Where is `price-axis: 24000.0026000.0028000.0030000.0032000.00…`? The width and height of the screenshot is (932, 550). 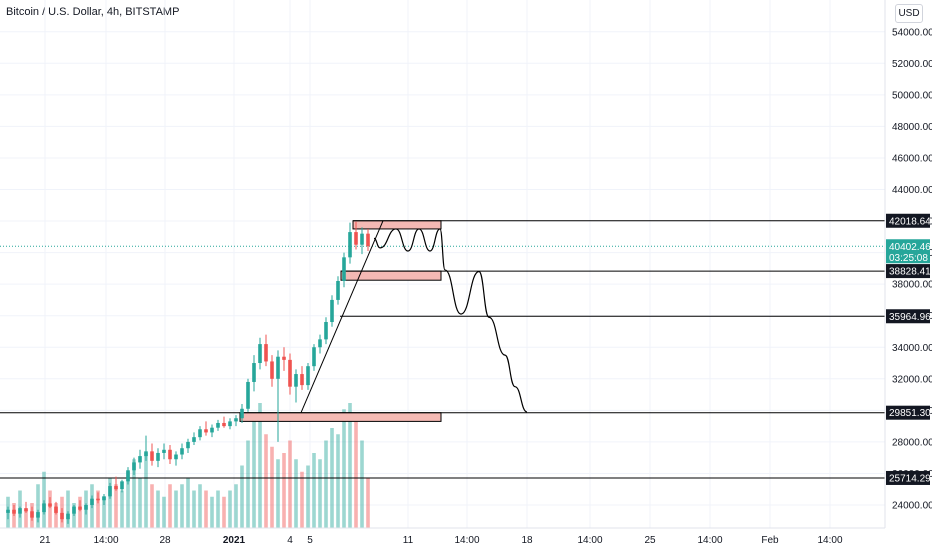
price-axis: 24000.0026000.0028000.0030000.0032000.00… is located at coordinates (908, 264).